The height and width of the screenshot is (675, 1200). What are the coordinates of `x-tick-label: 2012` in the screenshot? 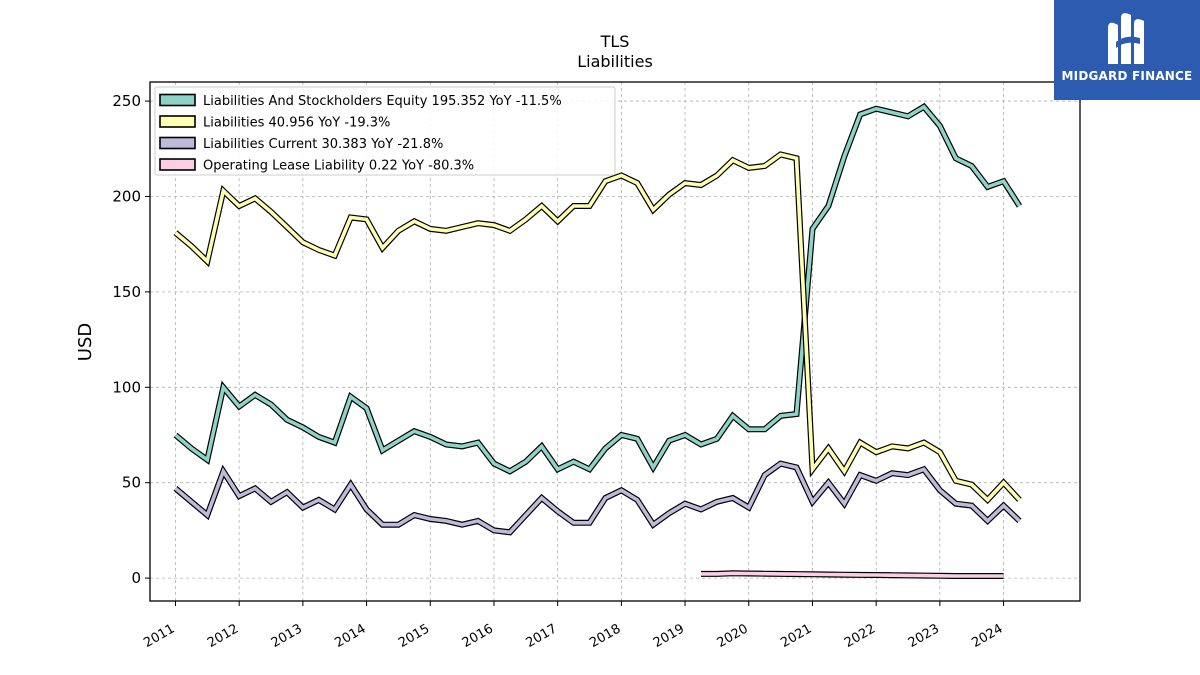 It's located at (223, 636).